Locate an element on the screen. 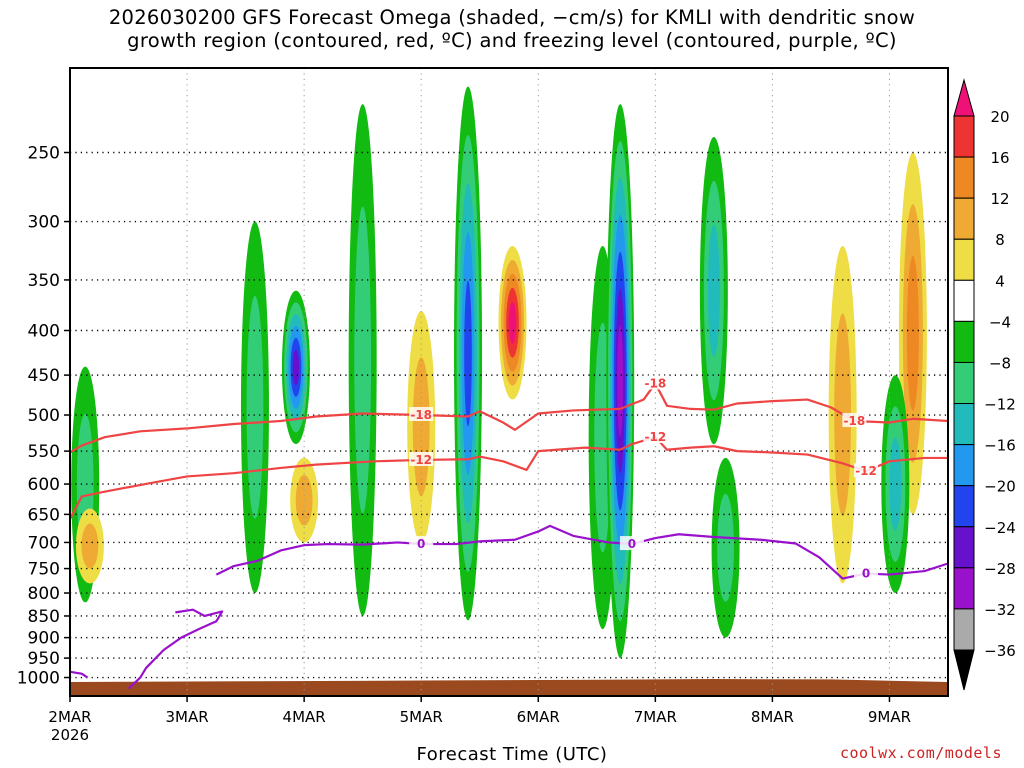 The width and height of the screenshot is (1024, 768). y-tick-label-500: 500 is located at coordinates (44, 416).